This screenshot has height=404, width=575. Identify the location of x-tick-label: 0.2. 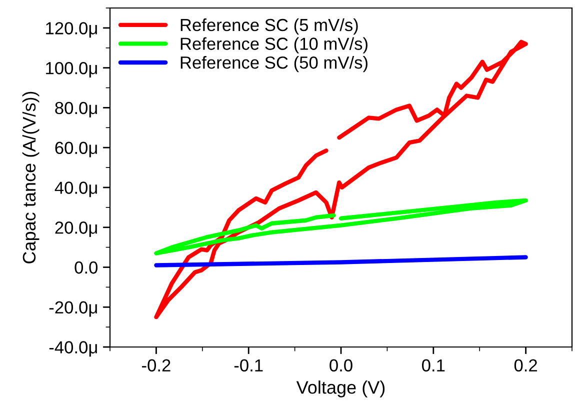
(525, 365).